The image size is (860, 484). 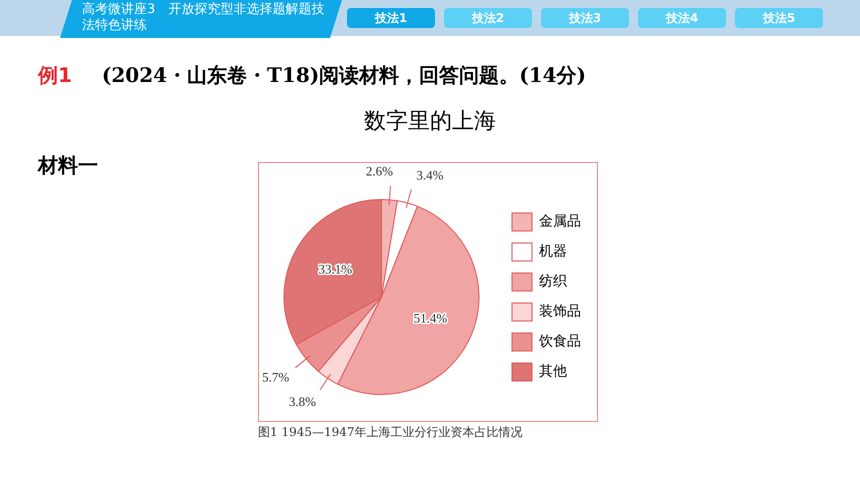 What do you see at coordinates (201, 19) in the screenshot?
I see `text: 高考微讲座3 开放探究型非选择题解题技法特色讲练` at bounding box center [201, 19].